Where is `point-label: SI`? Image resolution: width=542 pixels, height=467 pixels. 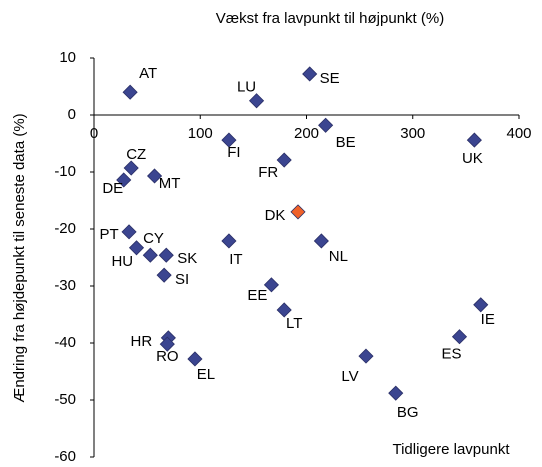 point-label: SI is located at coordinates (182, 279).